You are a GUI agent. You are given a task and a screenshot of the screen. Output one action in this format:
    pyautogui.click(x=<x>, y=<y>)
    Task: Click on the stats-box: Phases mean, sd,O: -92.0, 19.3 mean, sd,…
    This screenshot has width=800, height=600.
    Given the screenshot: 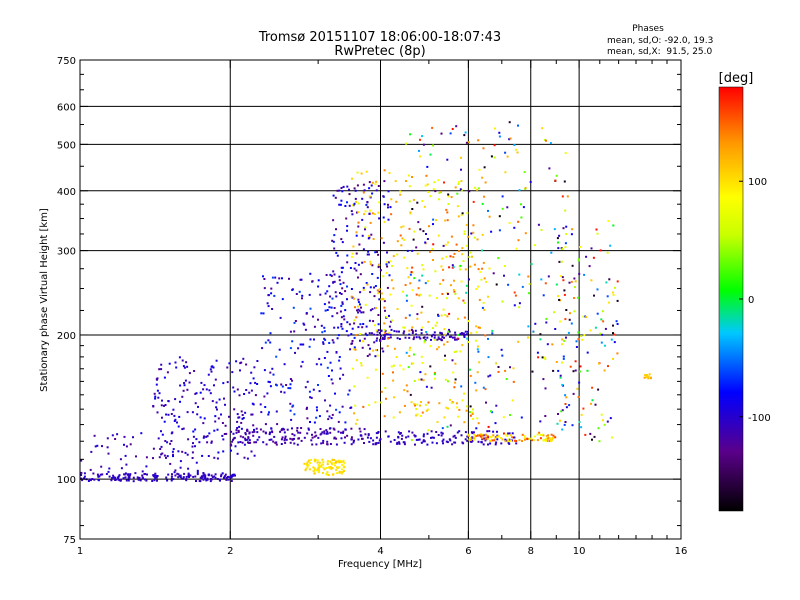 What is the action you would take?
    pyautogui.click(x=660, y=40)
    